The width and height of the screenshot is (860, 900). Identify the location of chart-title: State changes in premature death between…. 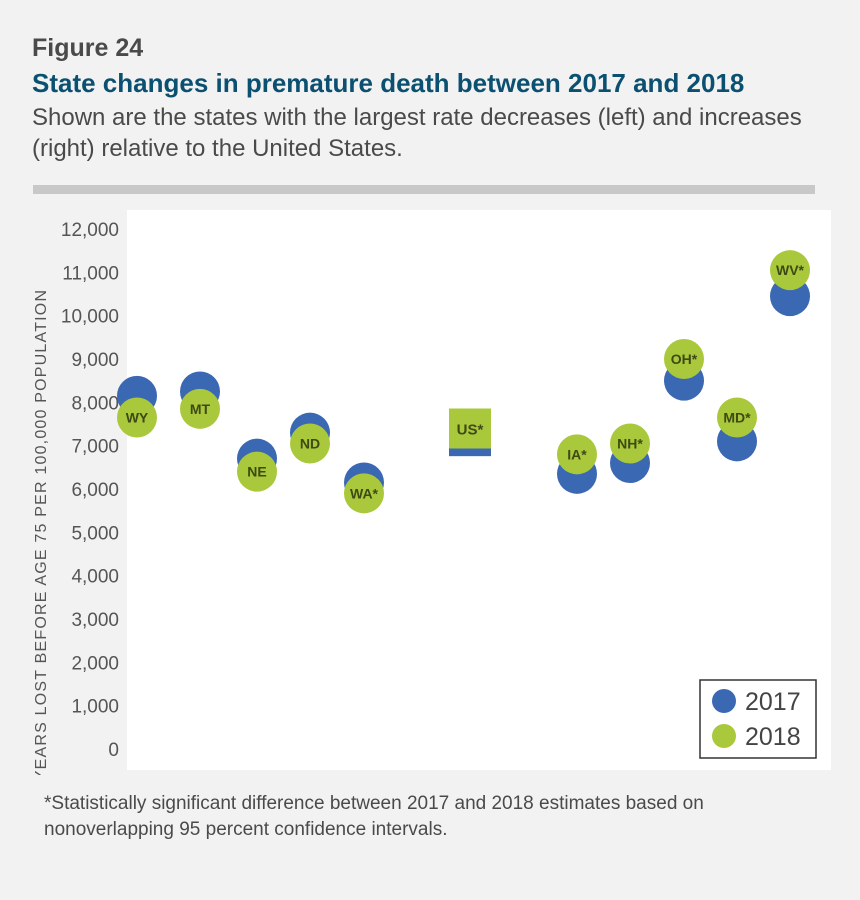
(388, 83).